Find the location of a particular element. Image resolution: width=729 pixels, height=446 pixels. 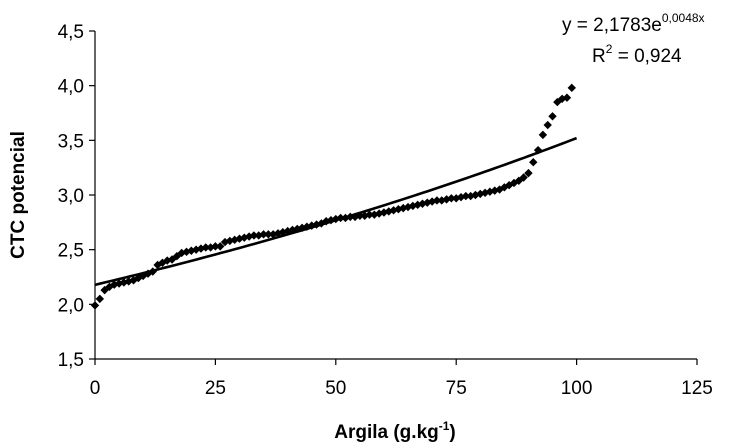

y-tick-label: 2,0 is located at coordinates (71, 305).